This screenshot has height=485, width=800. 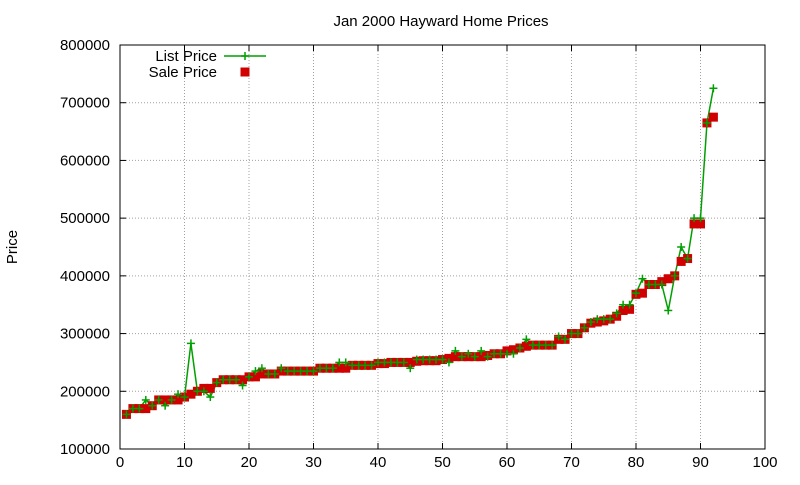 What do you see at coordinates (85, 45) in the screenshot?
I see `y-tick-label: 800000` at bounding box center [85, 45].